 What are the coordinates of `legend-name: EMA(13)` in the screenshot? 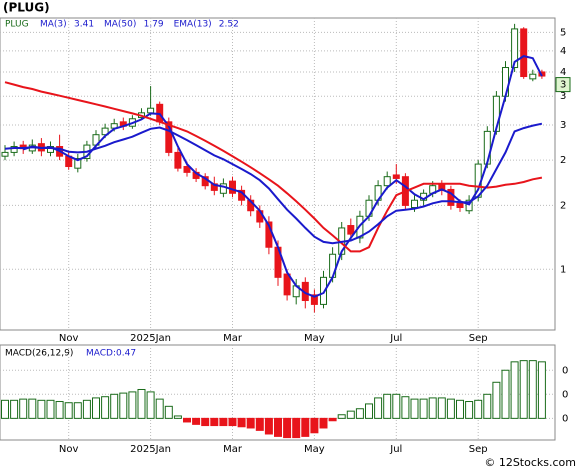 It's located at (193, 25).